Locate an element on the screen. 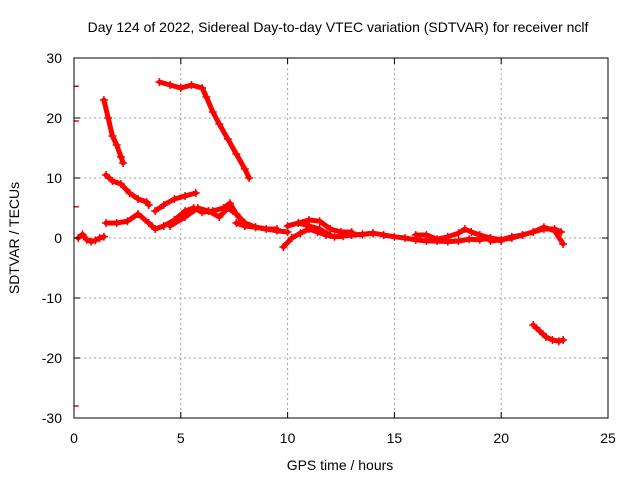  y-tick-label: 0 is located at coordinates (58, 238).